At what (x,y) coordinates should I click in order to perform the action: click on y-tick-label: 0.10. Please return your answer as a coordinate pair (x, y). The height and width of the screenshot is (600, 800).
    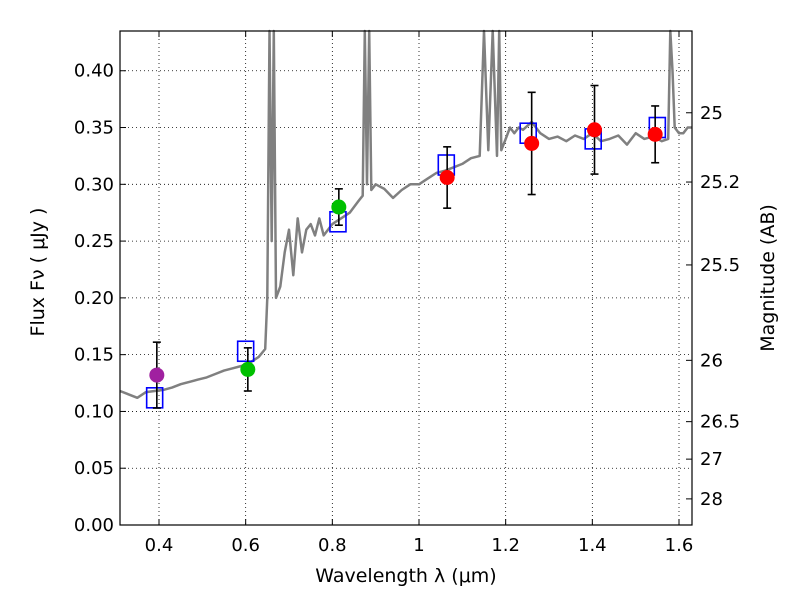
    Looking at the image, I should click on (94, 411).